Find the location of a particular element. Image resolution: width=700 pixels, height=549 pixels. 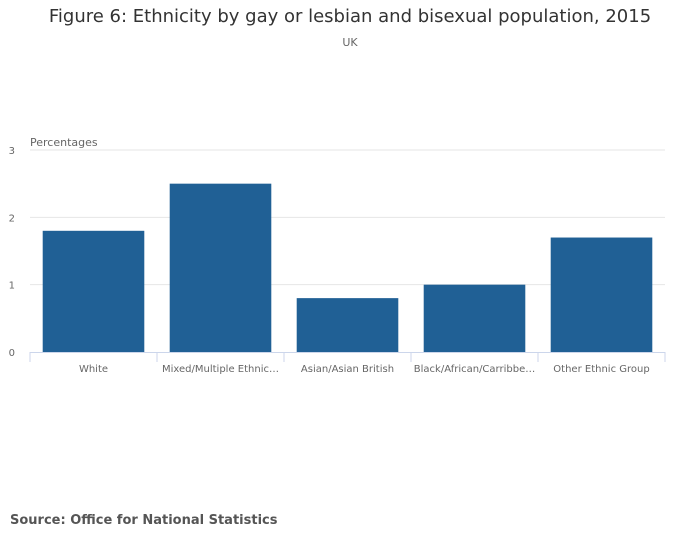

y-tick-label: 3 is located at coordinates (12, 151).